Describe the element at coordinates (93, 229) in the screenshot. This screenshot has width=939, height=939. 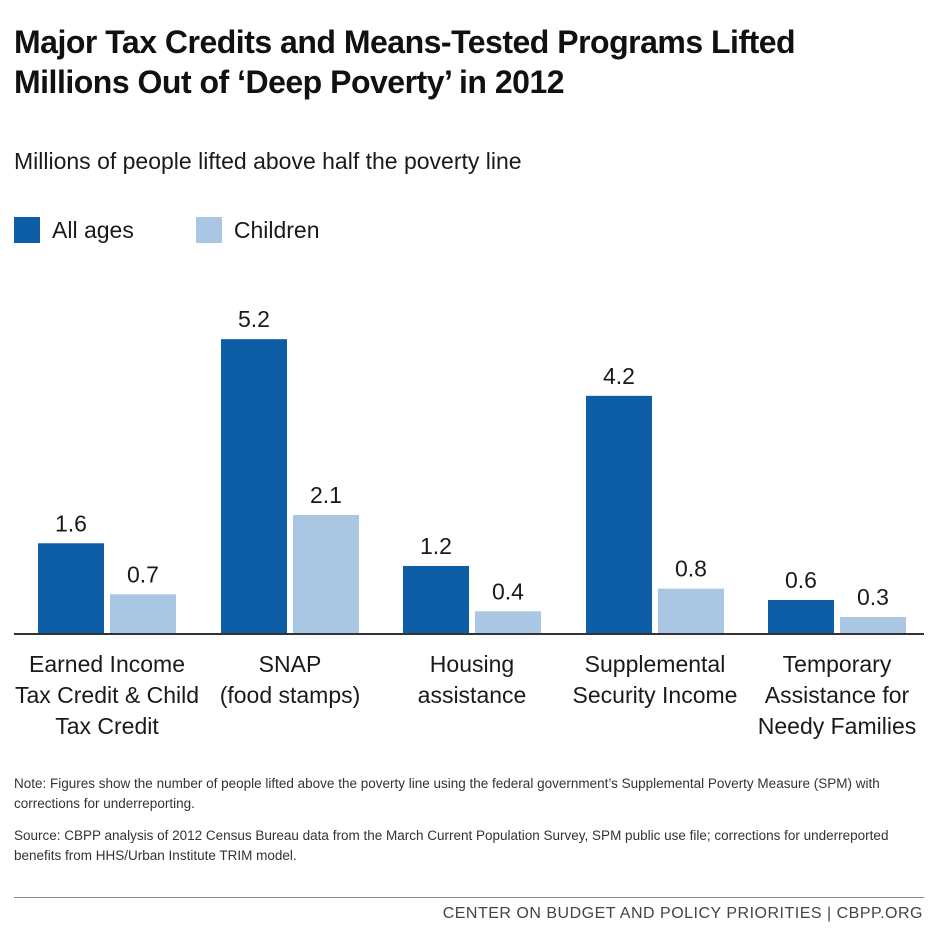
I see `legend-label-all-ages: All ages` at that location.